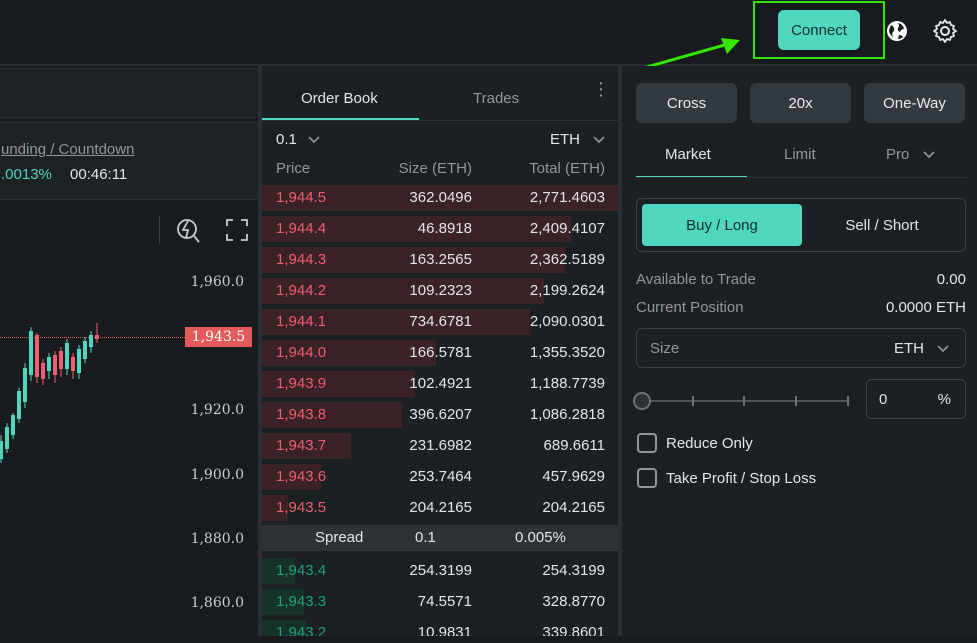  Describe the element at coordinates (573, 630) in the screenshot. I see `order-total: 339.8601` at that location.